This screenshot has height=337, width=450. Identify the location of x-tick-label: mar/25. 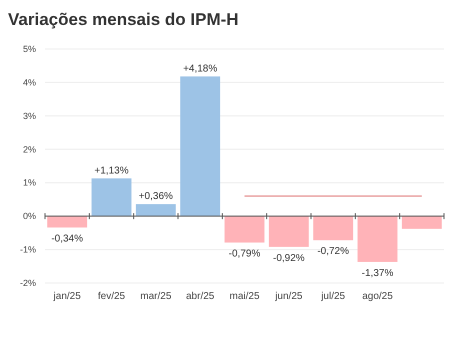
(156, 296).